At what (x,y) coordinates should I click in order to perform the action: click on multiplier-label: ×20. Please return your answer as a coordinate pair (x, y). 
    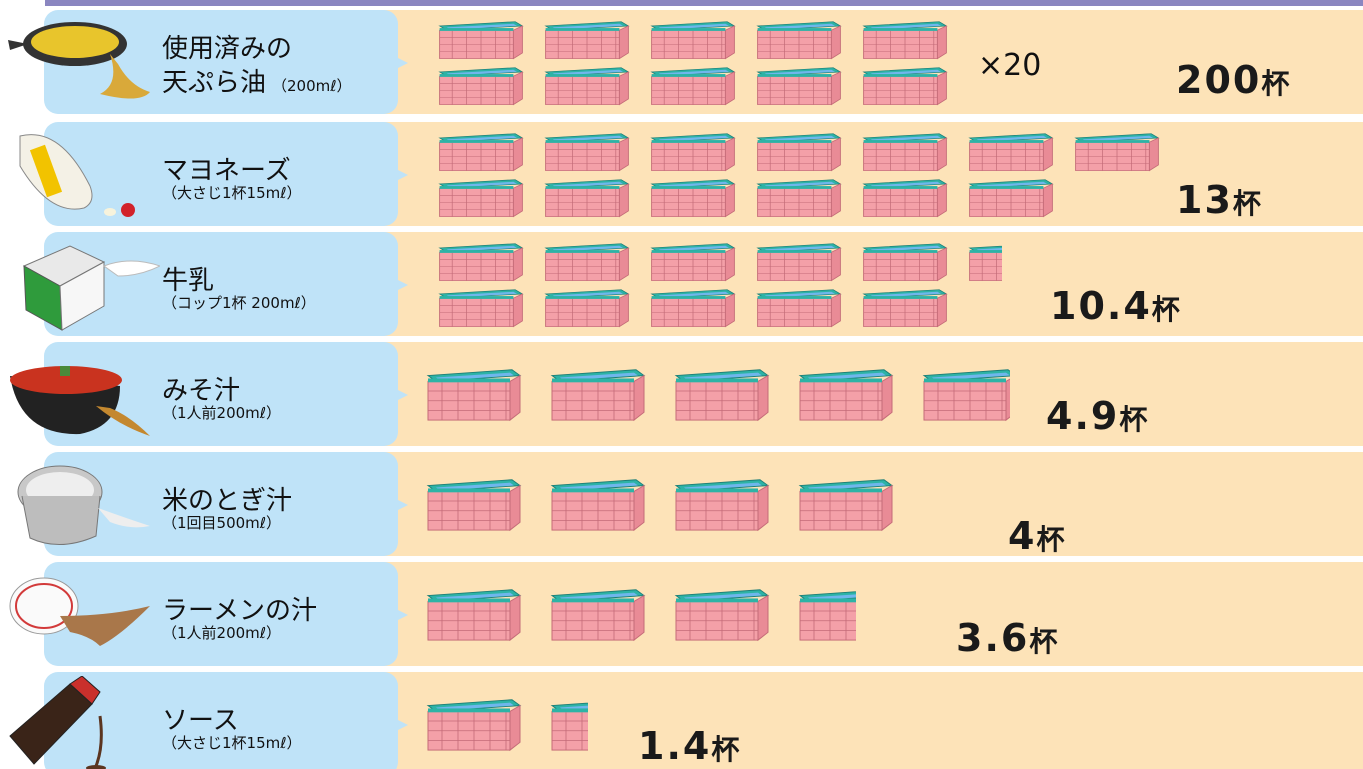
    Looking at the image, I should click on (1010, 65).